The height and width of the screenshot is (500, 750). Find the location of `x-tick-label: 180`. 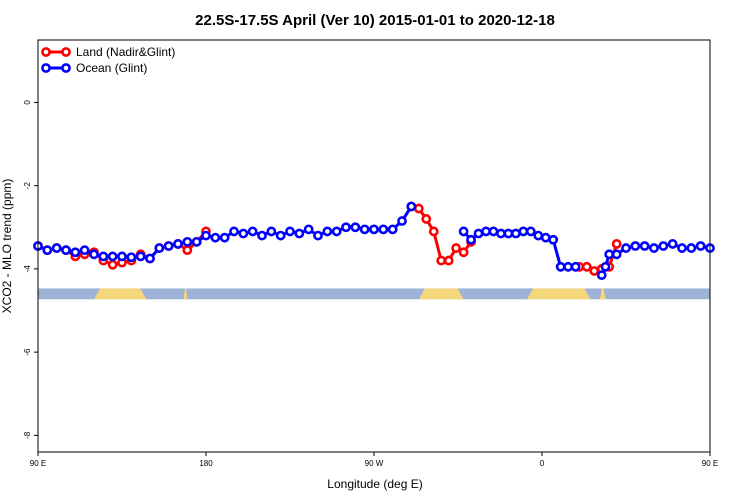

x-tick-label: 180 is located at coordinates (206, 463).